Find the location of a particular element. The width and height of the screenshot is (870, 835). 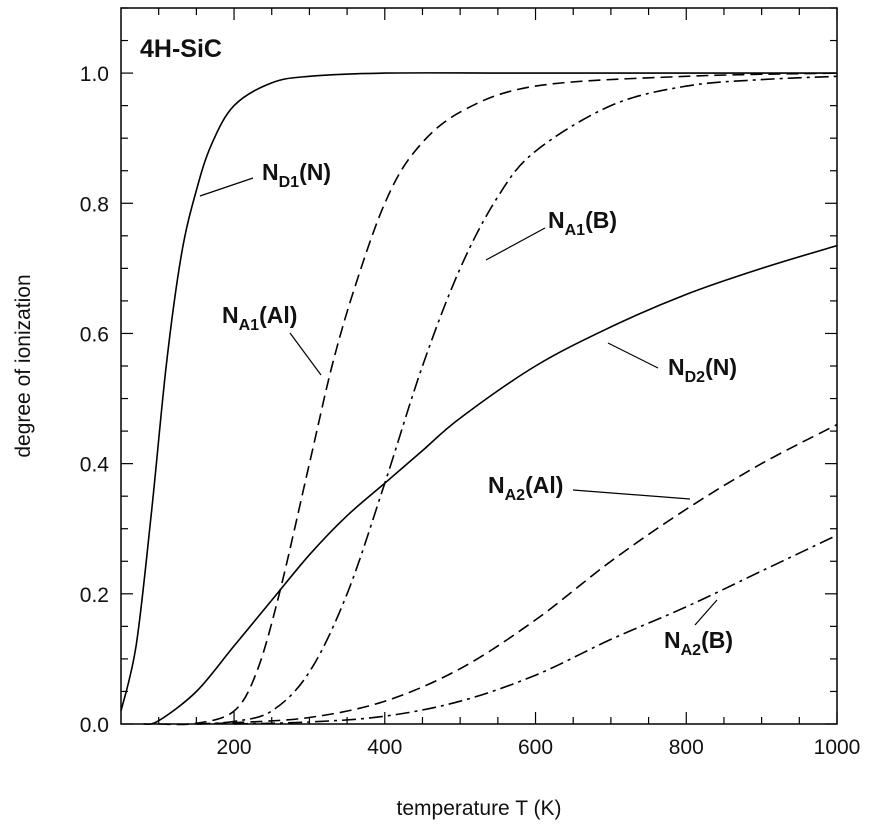

curve-label: NA1(B) is located at coordinates (582, 223).